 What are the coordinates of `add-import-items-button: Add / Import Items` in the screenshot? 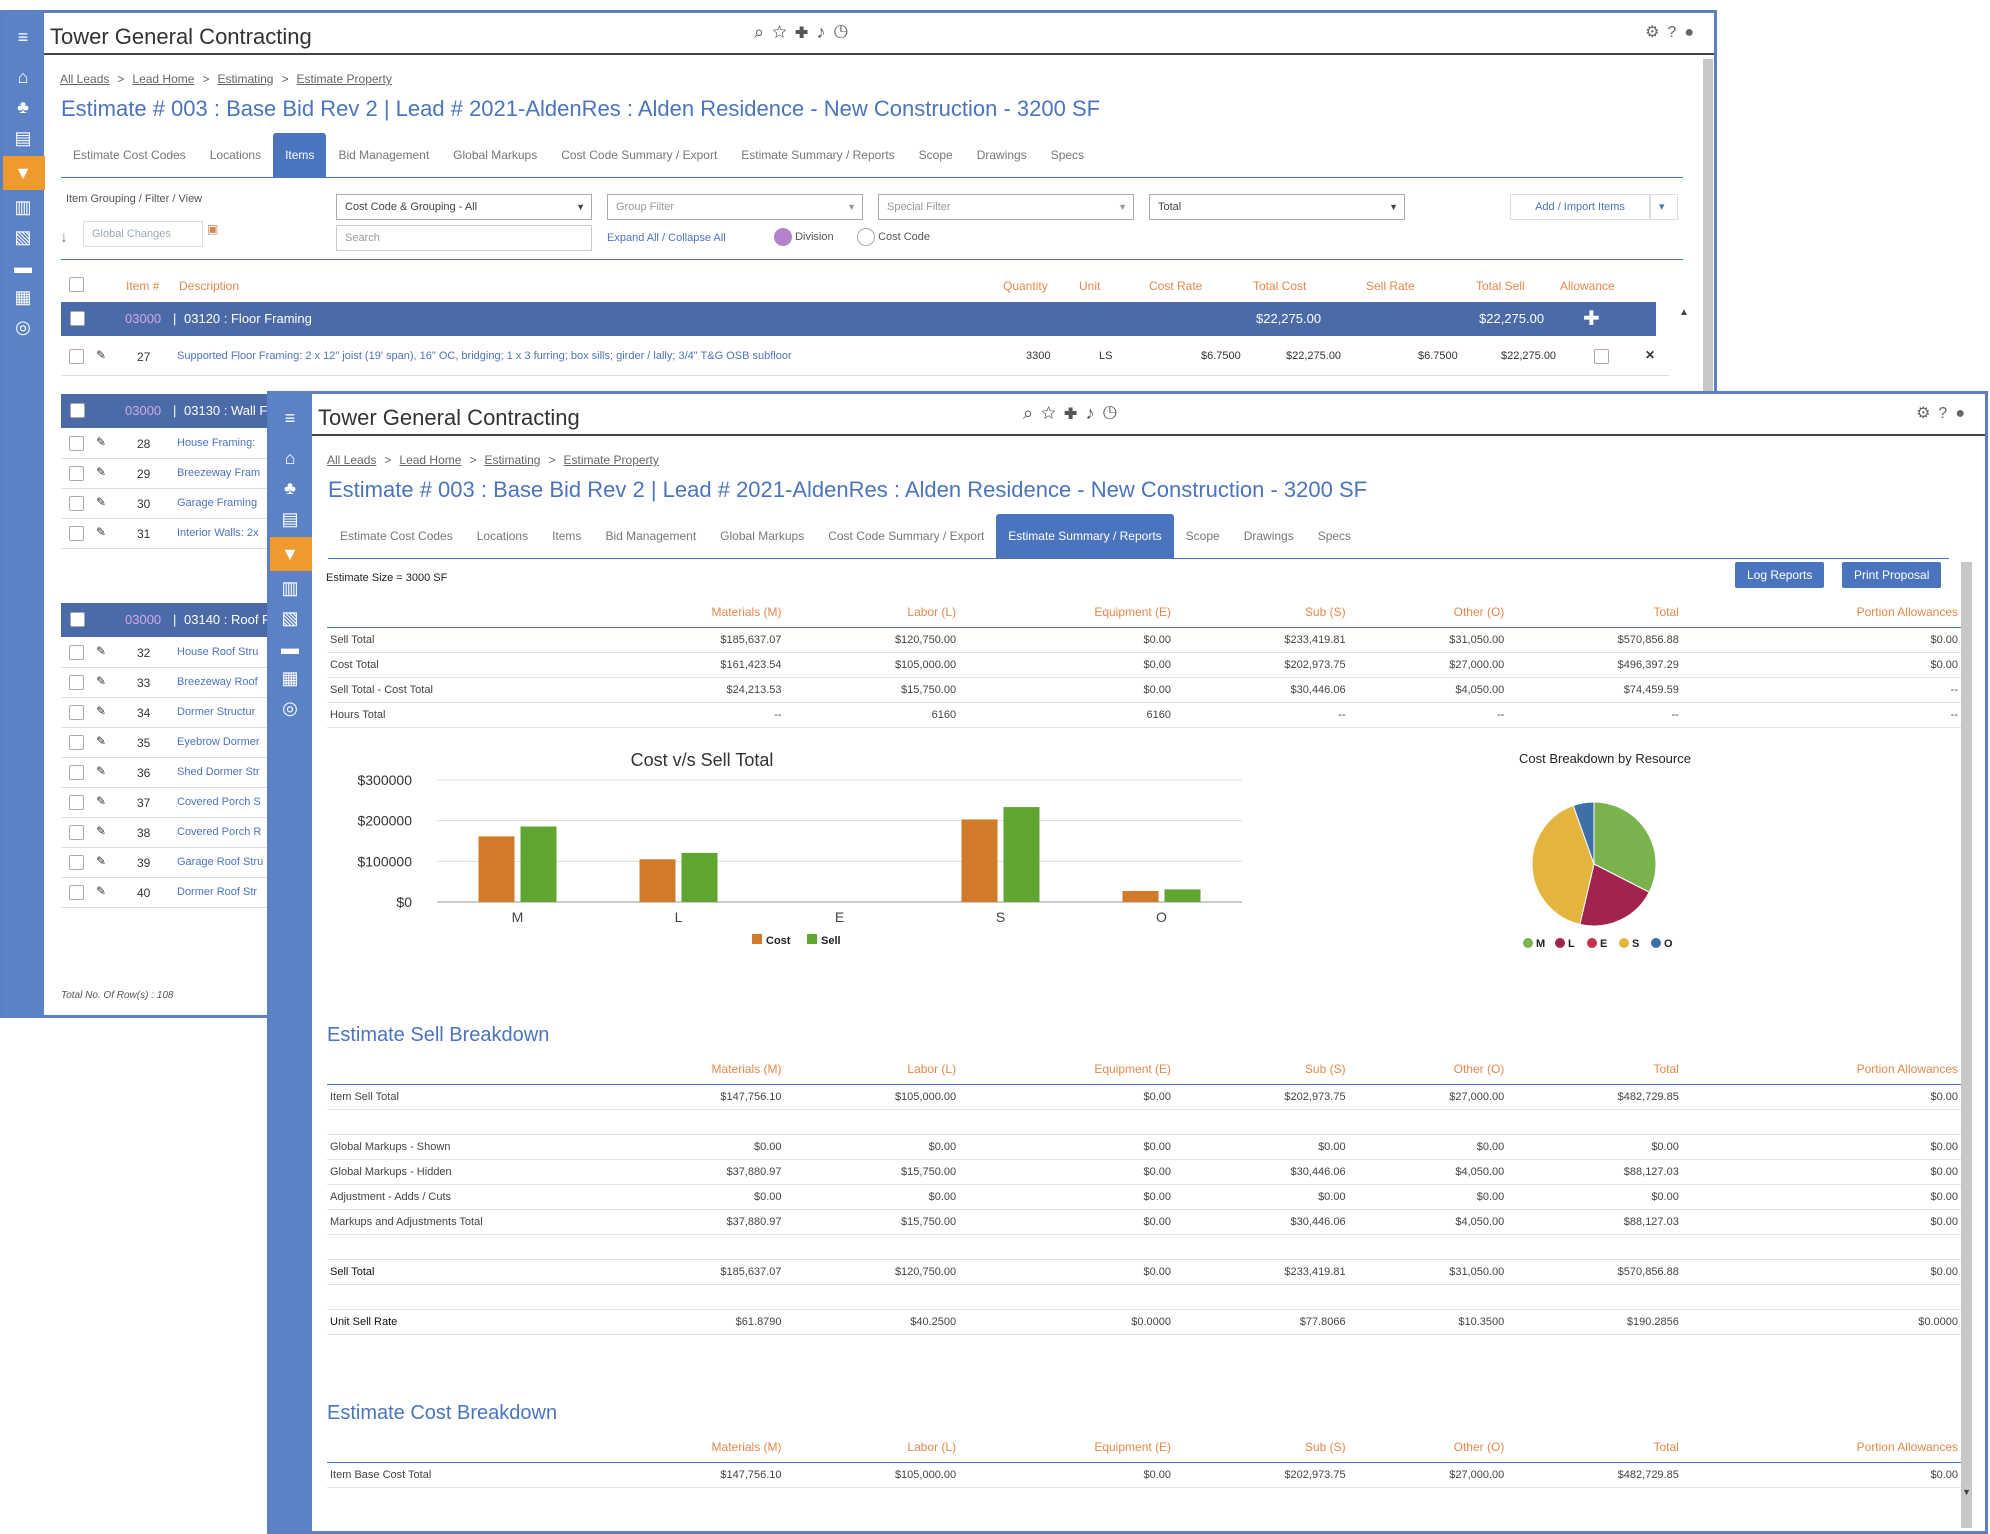 It's located at (1580, 207).